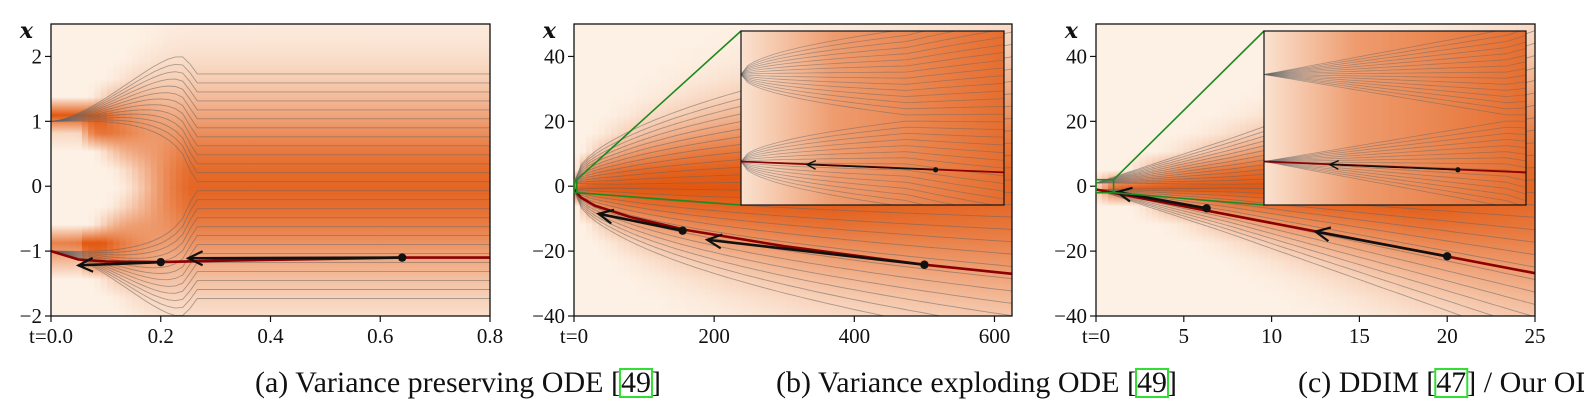 This screenshot has height=414, width=1584. What do you see at coordinates (51, 336) in the screenshot?
I see `x-tick-label: t=0.0` at bounding box center [51, 336].